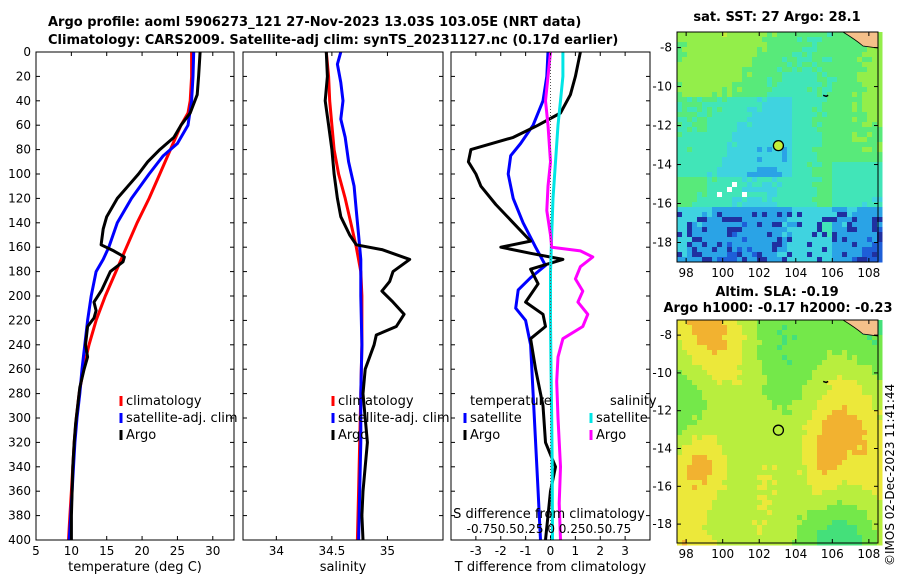 The image size is (900, 580). Describe the element at coordinates (526, 551) in the screenshot. I see `x-tick-label: -1` at that location.